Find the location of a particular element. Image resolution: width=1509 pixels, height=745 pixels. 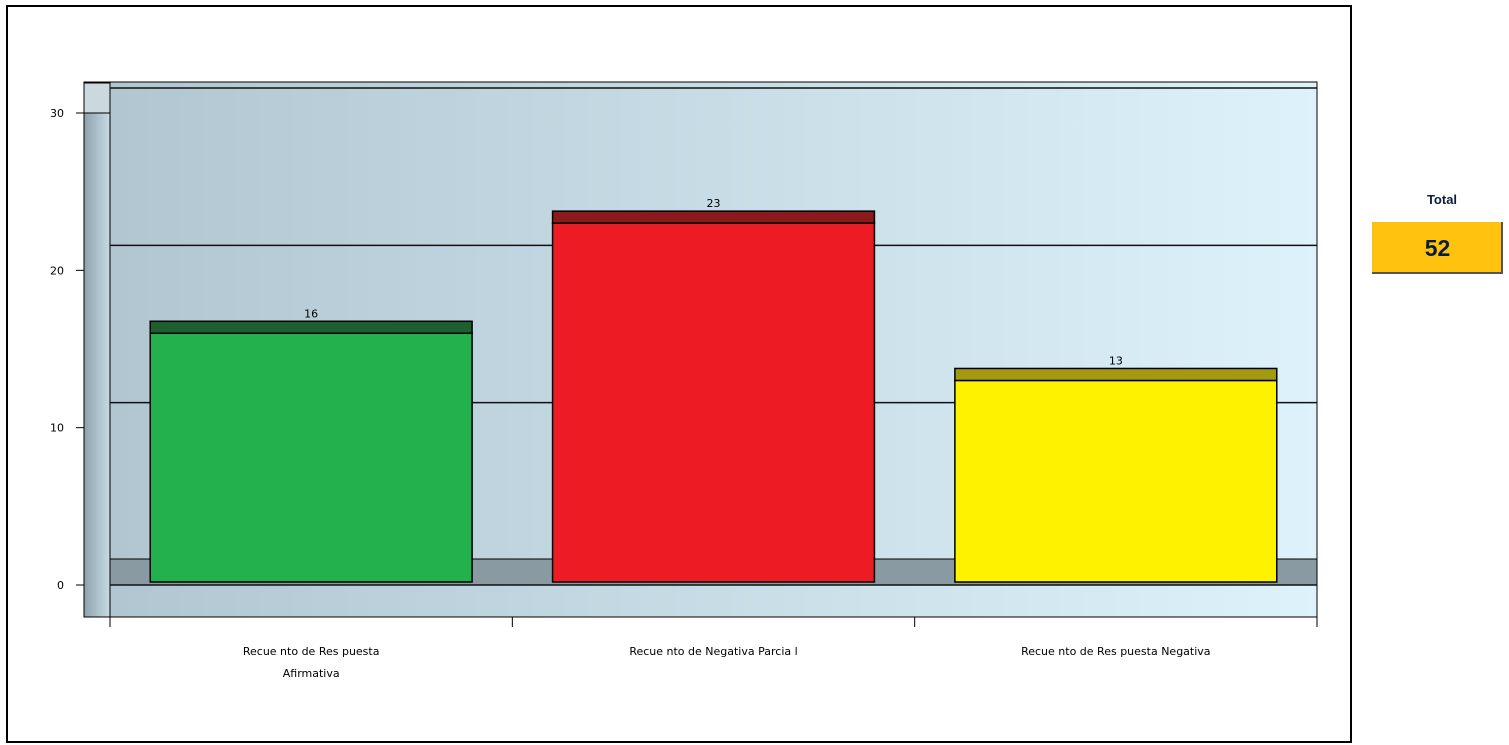

total-value-box: 52 is located at coordinates (1437, 248).